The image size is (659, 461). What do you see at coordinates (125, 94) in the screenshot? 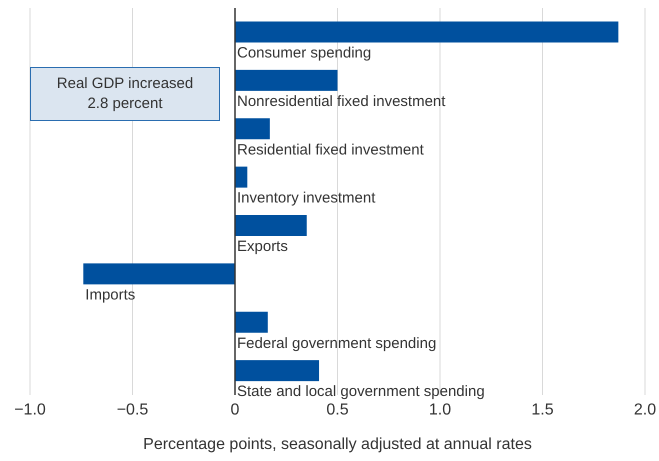
I see `note-box: Real GDP increased 2.8 percent` at bounding box center [125, 94].